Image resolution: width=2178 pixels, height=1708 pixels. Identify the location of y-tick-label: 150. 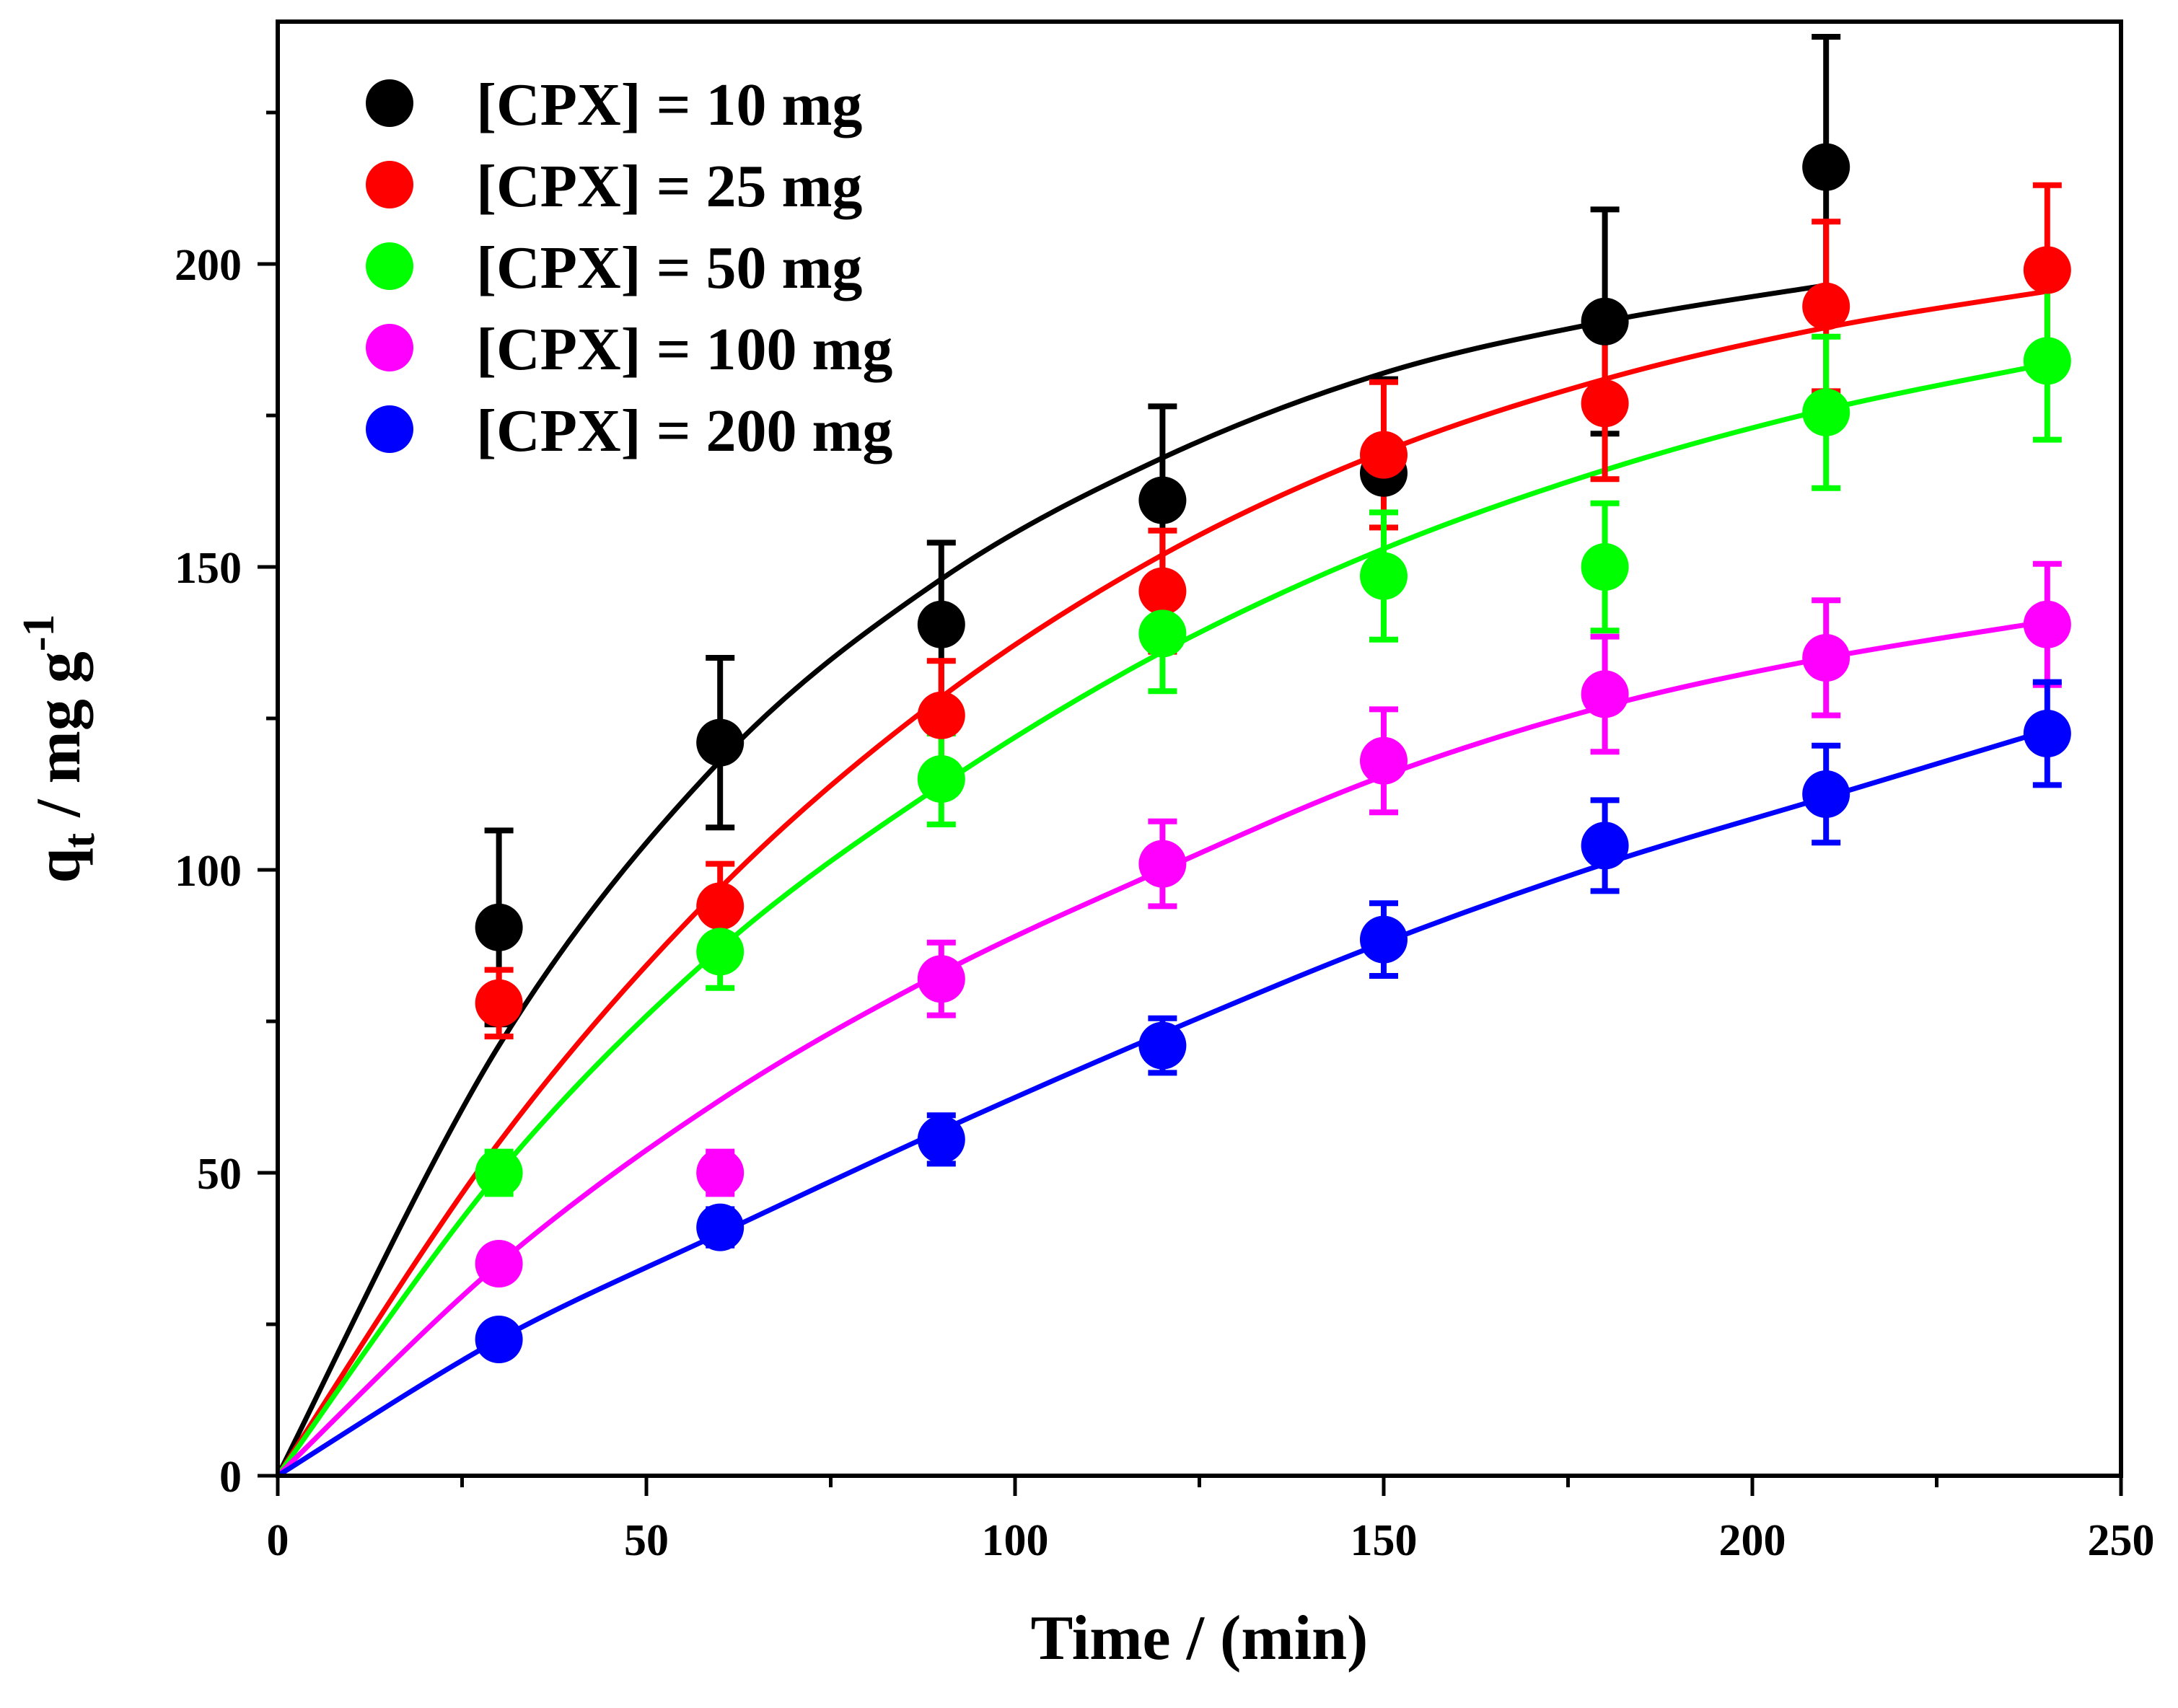
(208, 568).